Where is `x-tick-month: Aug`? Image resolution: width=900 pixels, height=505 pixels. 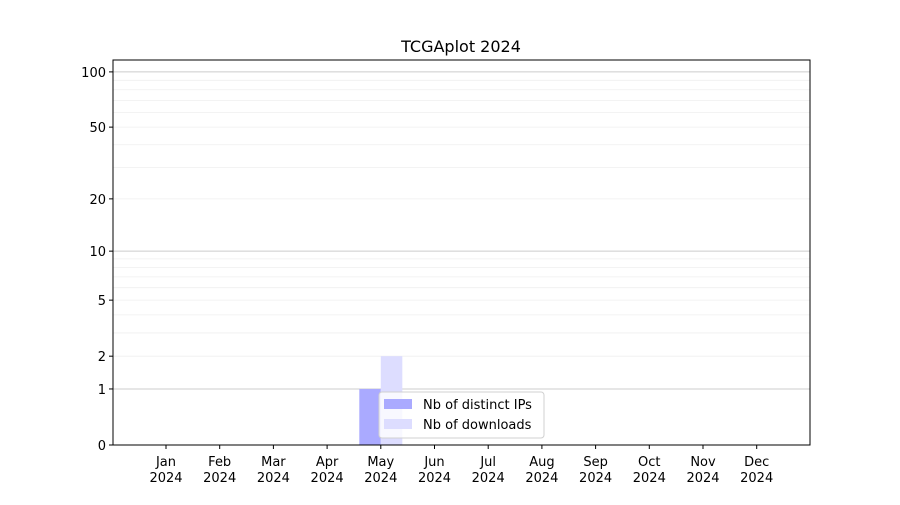
x-tick-month: Aug is located at coordinates (541, 462).